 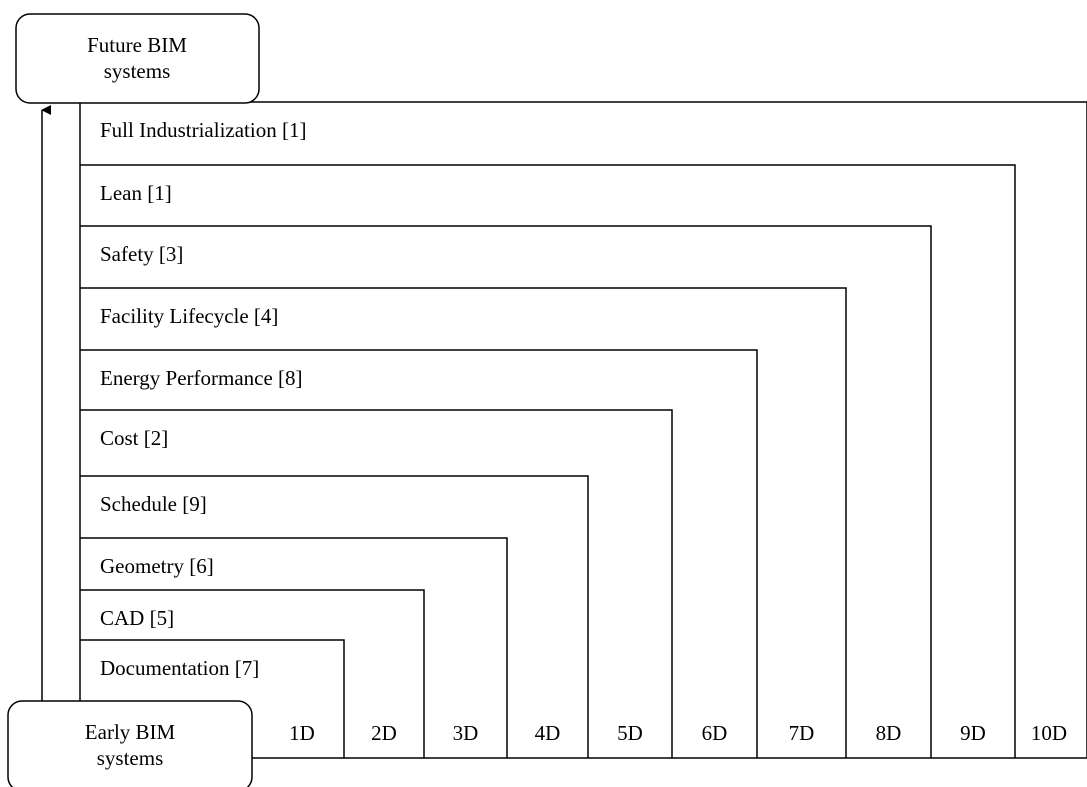 I want to click on future-bim-line1: Future BIM, so click(x=137, y=45).